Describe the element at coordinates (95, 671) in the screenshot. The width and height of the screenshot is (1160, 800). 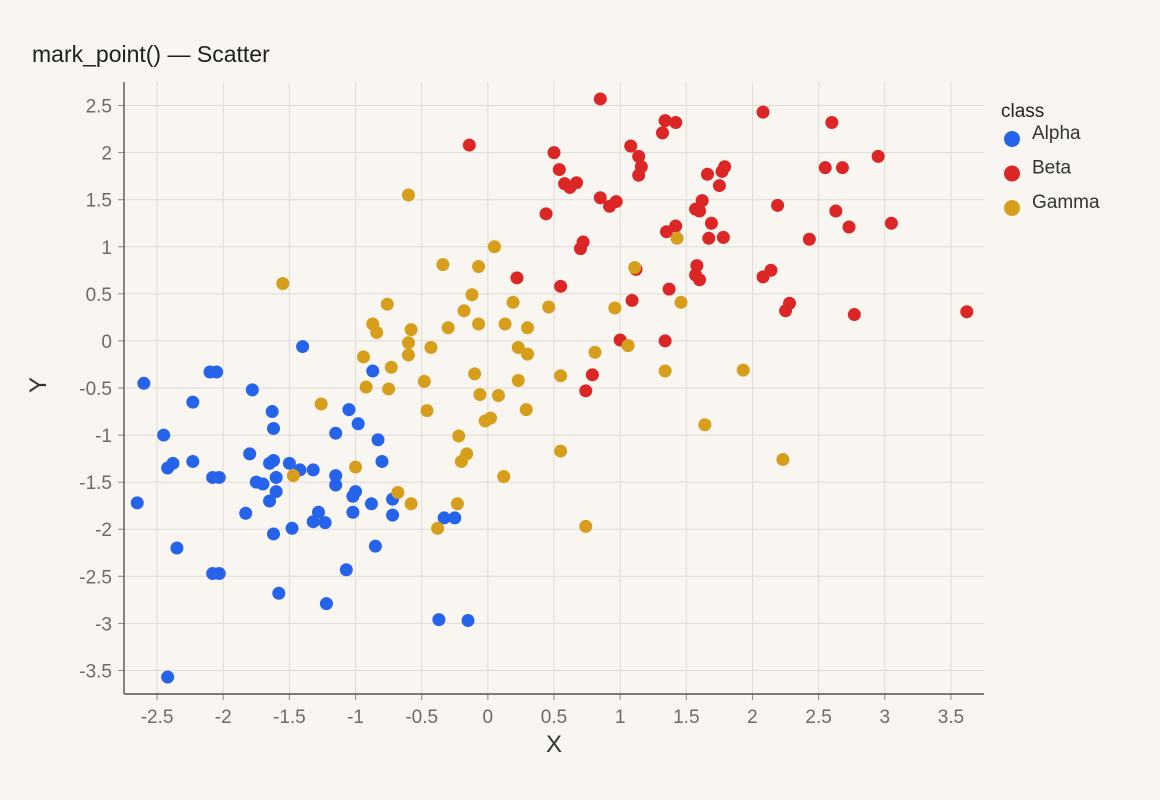
I see `y-tick-label: -3.5` at that location.